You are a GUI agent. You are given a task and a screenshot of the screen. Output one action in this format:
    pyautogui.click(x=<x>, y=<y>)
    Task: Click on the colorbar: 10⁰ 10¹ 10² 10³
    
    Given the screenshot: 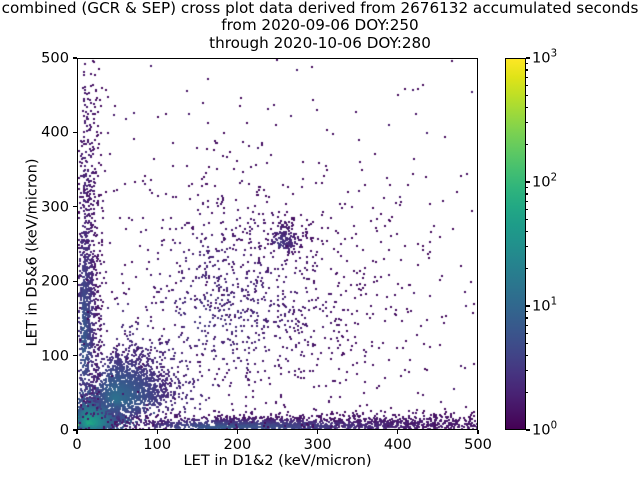 What is the action you would take?
    pyautogui.click(x=531, y=244)
    